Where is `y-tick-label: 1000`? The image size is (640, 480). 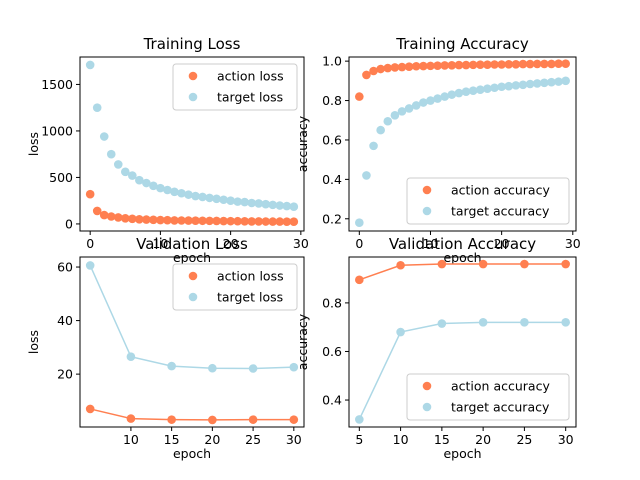
y-tick-label: 1000 is located at coordinates (57, 130).